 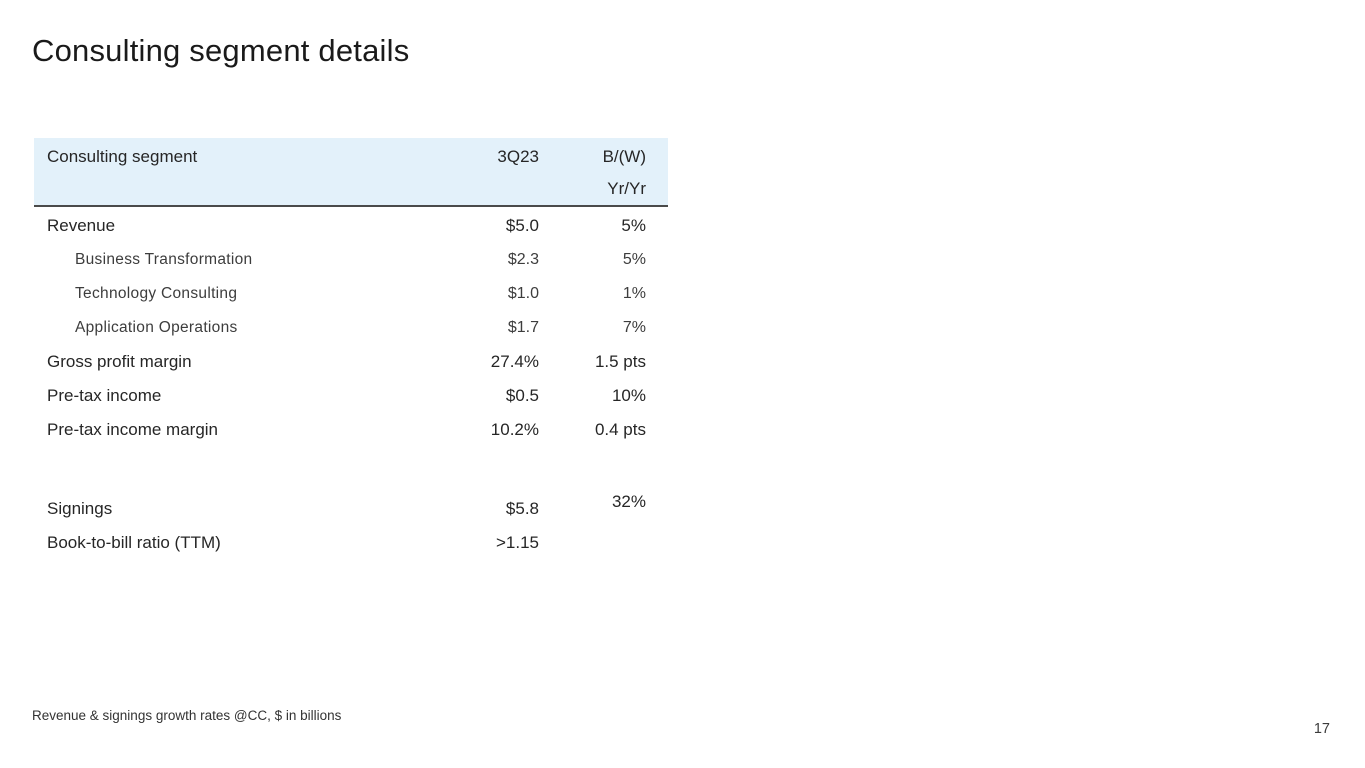 I want to click on table-row: Book-to-bill ratio (TTM) >1.15, so click(x=351, y=543).